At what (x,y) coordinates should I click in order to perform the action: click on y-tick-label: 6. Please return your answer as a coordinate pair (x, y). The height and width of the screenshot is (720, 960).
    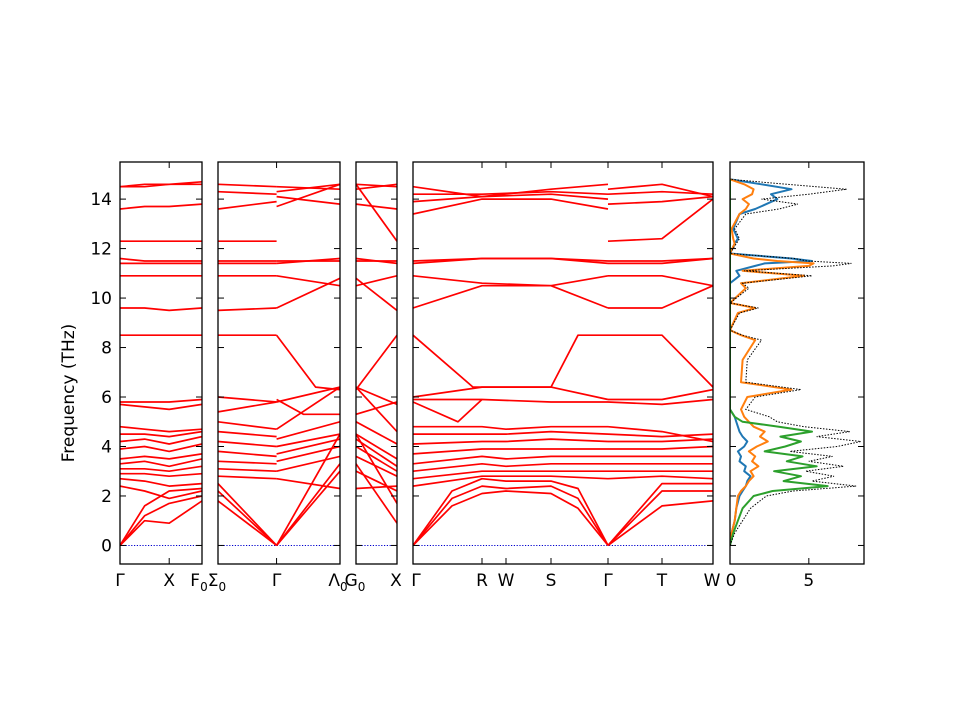
    Looking at the image, I should click on (106, 398).